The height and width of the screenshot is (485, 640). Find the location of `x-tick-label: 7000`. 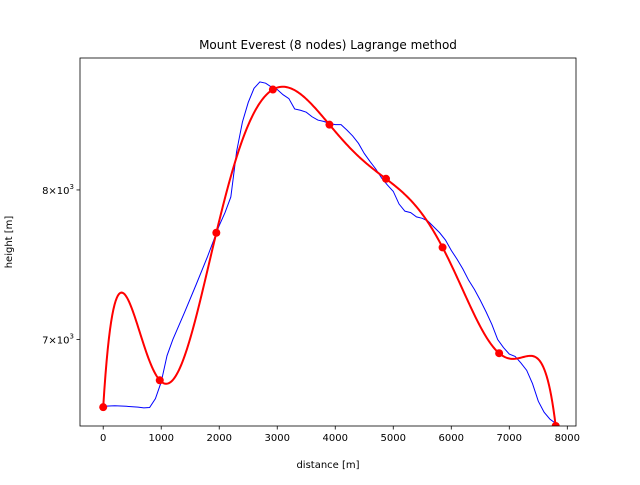

x-tick-label: 7000 is located at coordinates (509, 438).